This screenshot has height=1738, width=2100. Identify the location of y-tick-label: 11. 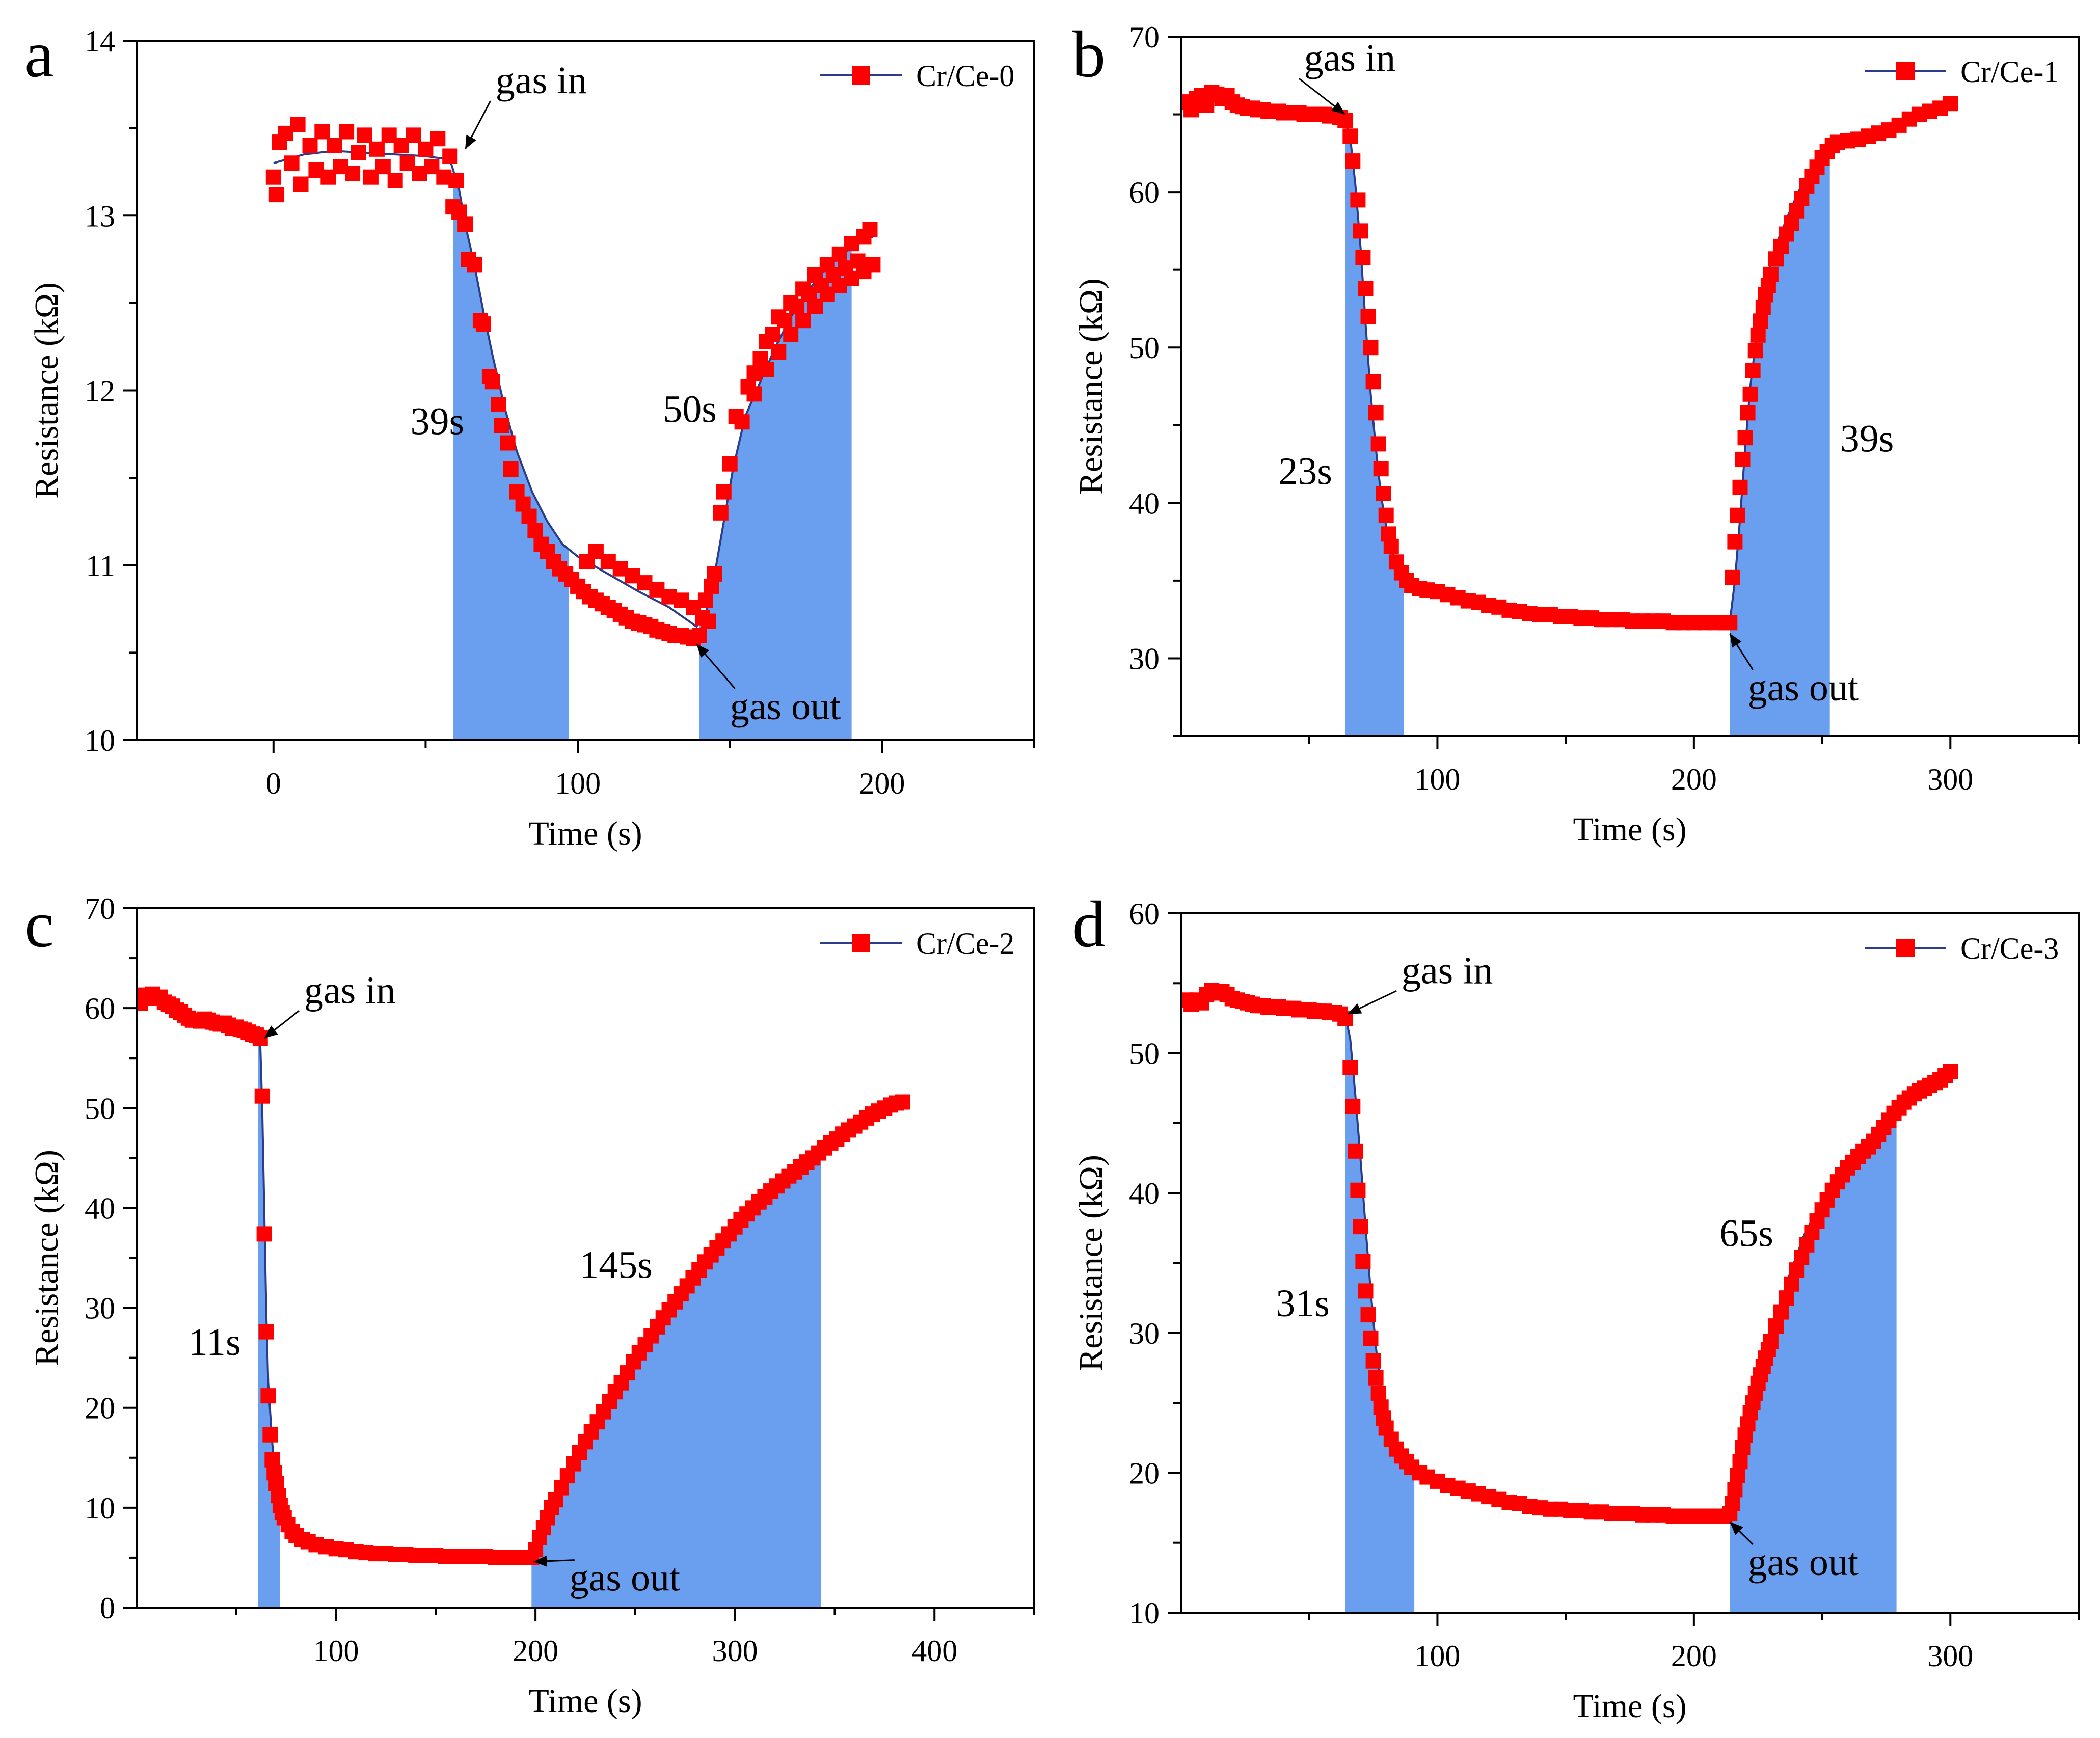
(101, 566).